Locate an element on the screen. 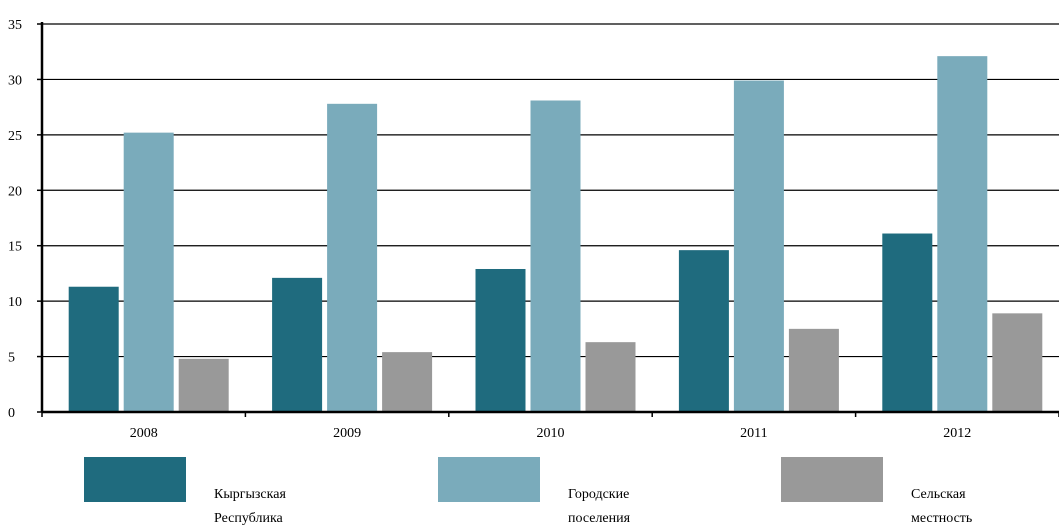  y-tick-label: 10 is located at coordinates (15, 302).